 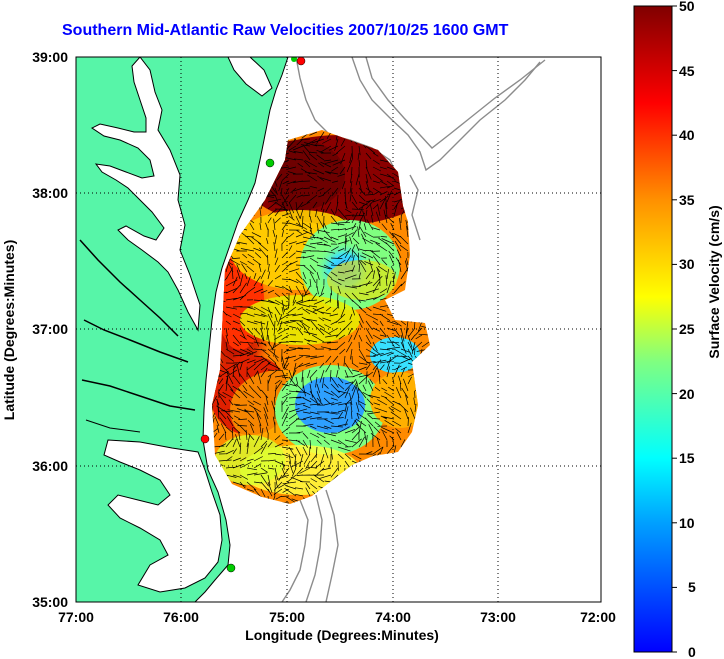 What do you see at coordinates (50, 329) in the screenshot?
I see `y-tick-label: 37:00` at bounding box center [50, 329].